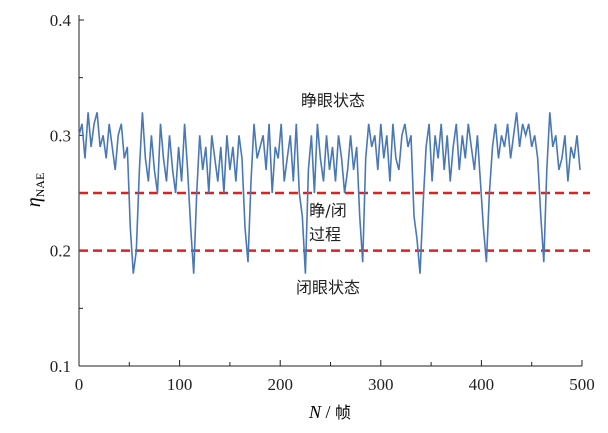 This screenshot has height=433, width=608. I want to click on x-tick-label: 500, so click(582, 384).